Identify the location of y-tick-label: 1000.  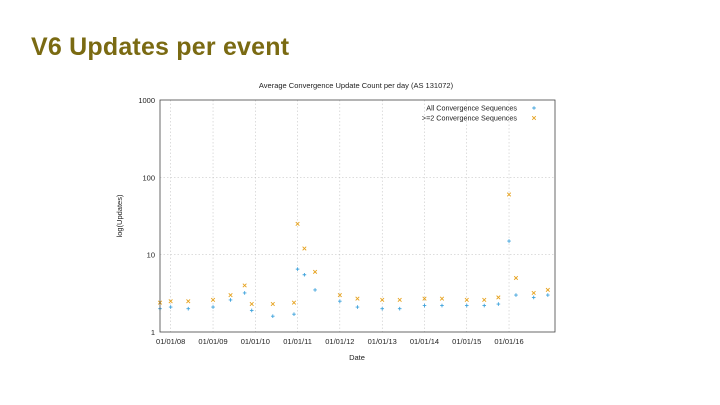
(146, 100).